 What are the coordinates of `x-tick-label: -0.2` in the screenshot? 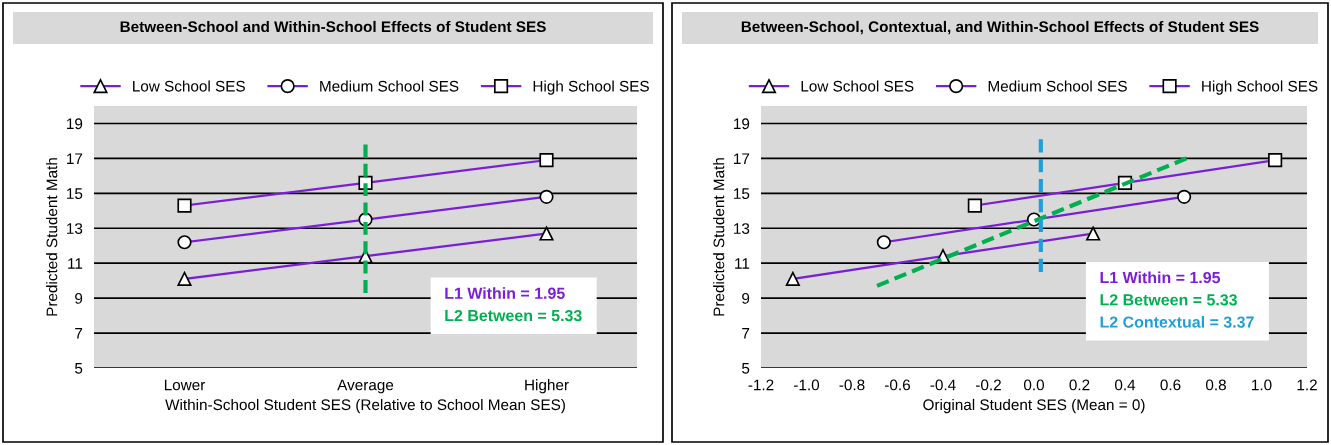 It's located at (988, 385).